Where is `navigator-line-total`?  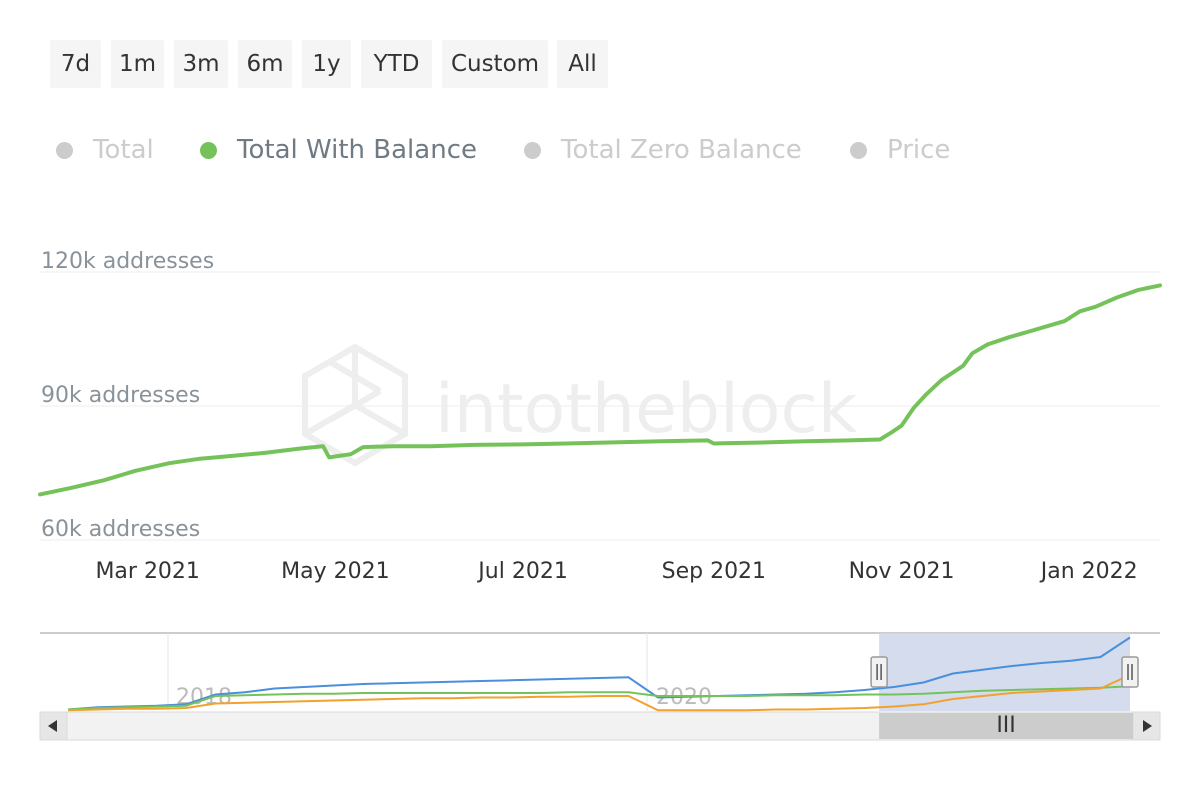
navigator-line-total is located at coordinates (599, 673).